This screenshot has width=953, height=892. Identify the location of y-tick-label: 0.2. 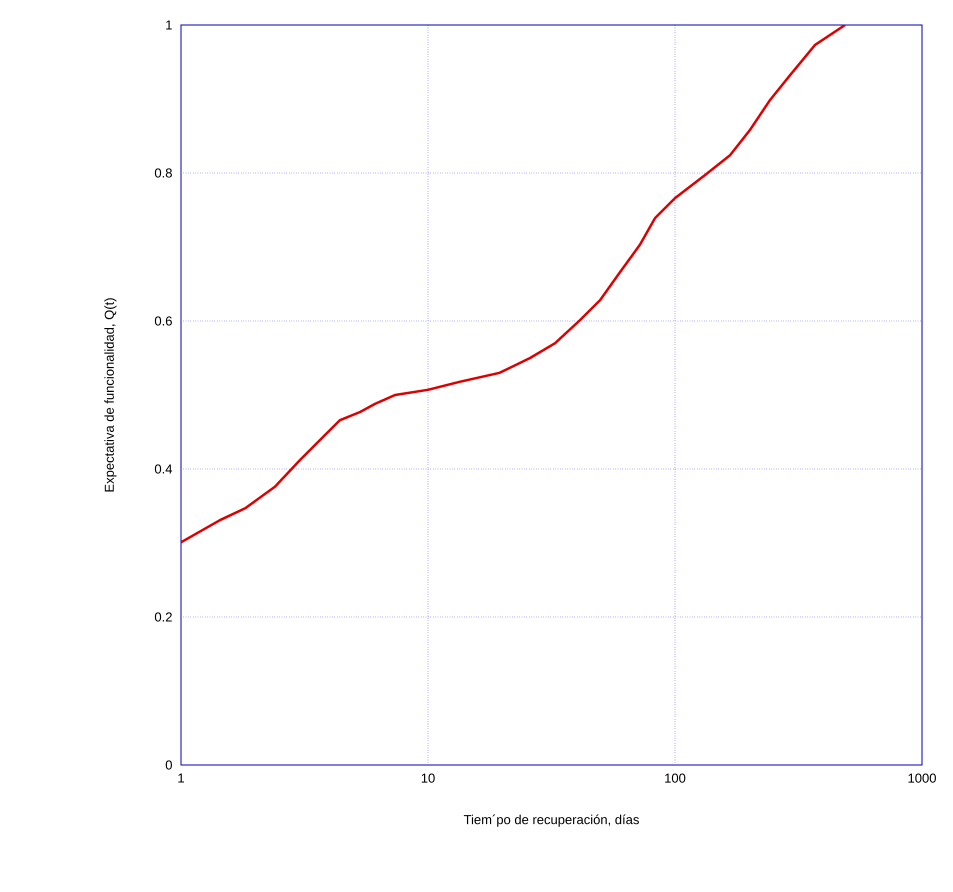
(163, 617).